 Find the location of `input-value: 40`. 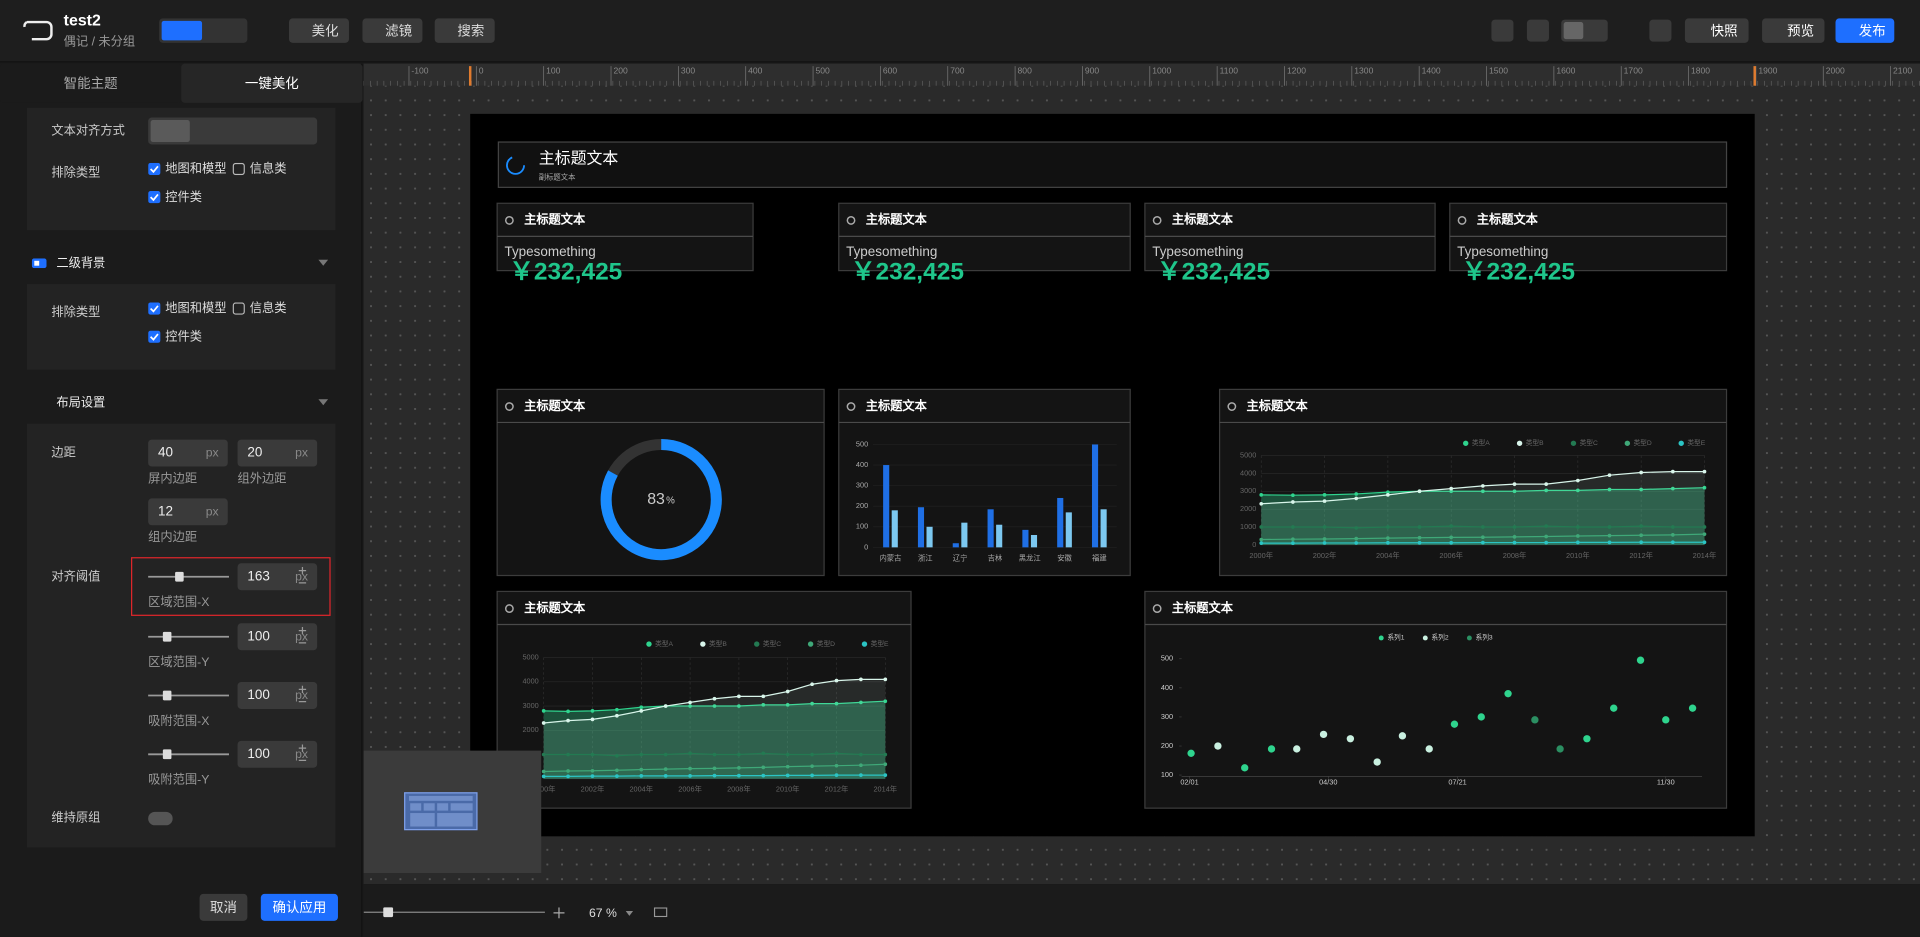

input-value: 40 is located at coordinates (165, 453).